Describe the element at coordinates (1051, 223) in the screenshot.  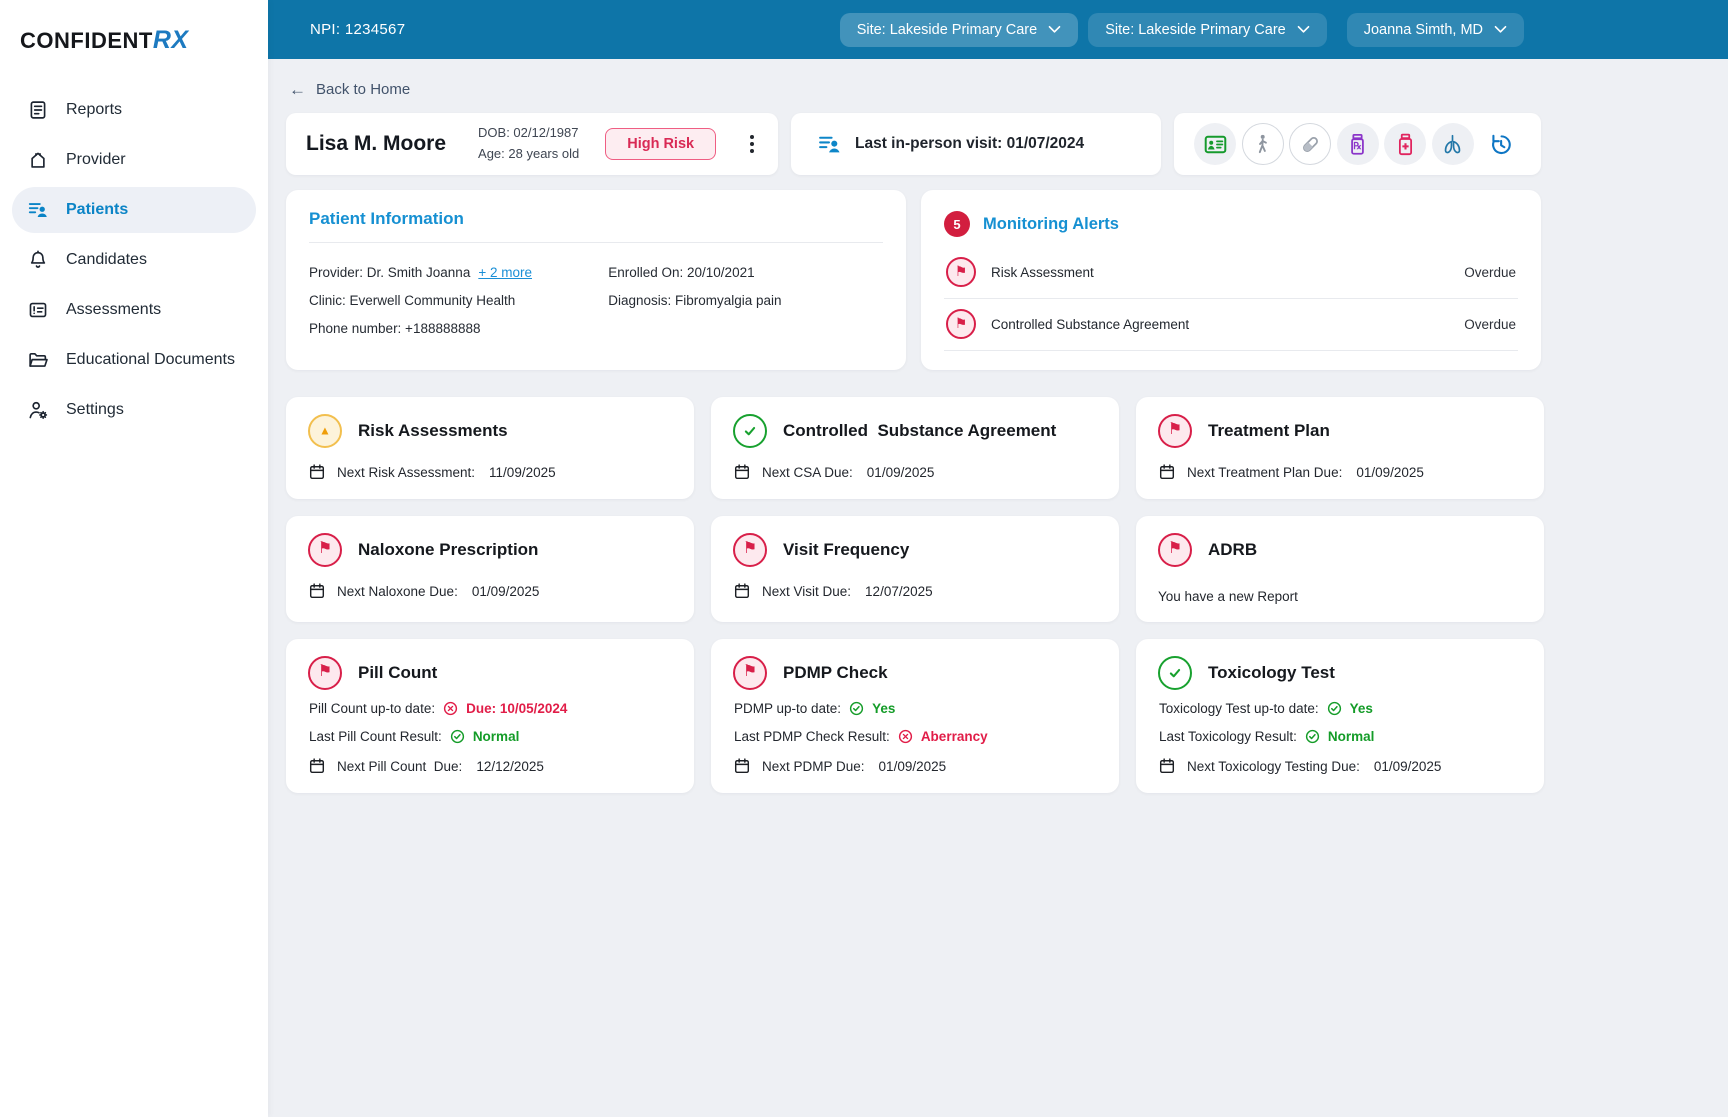
I see `monitoring-alerts-title: Monitoring Alerts` at that location.